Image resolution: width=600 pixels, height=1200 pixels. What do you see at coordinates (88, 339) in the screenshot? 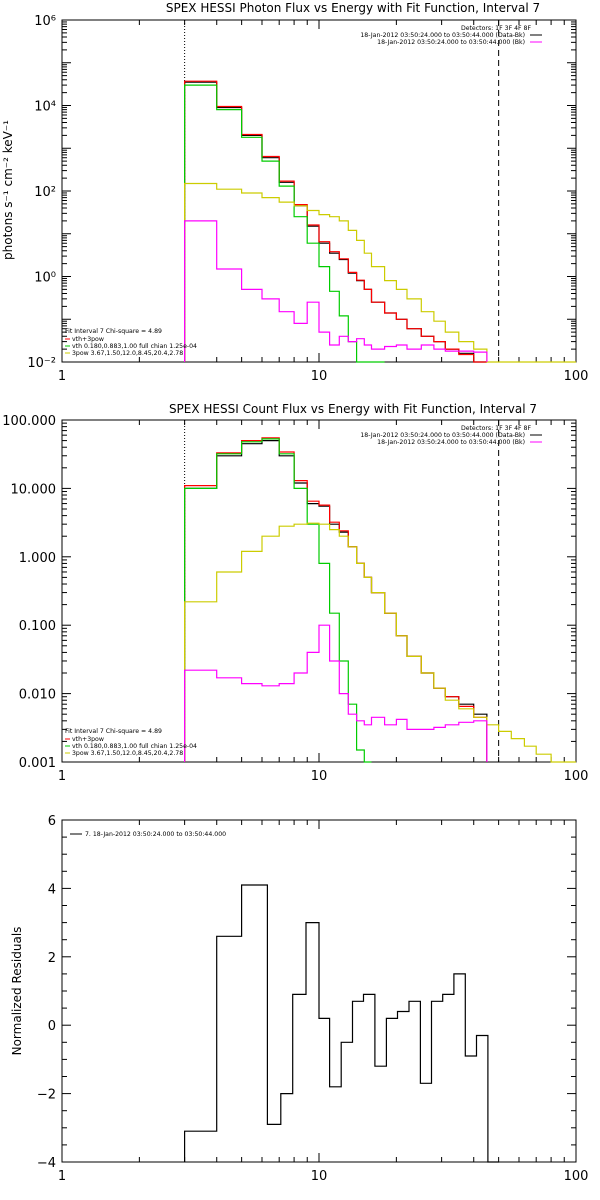
I see `photon-flux-legend-vth3pow: vth+3pow` at bounding box center [88, 339].